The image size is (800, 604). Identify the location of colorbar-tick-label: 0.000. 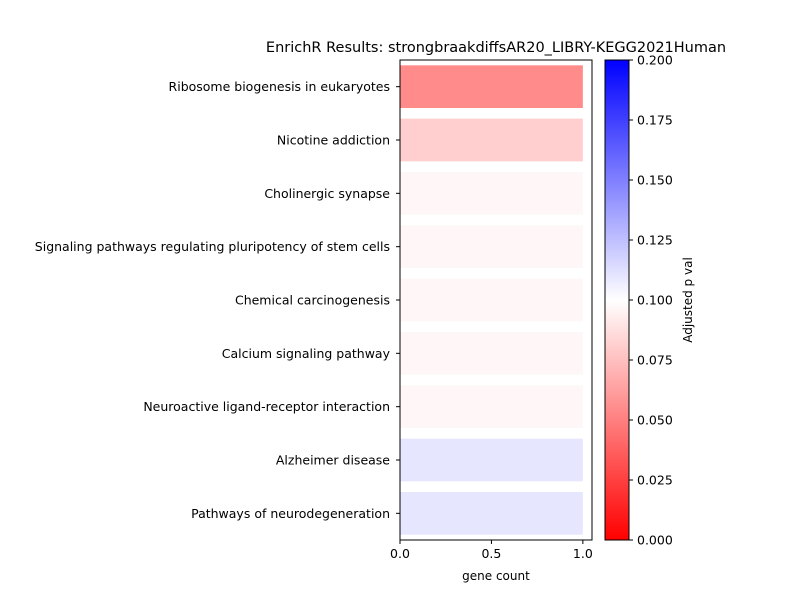
(655, 540).